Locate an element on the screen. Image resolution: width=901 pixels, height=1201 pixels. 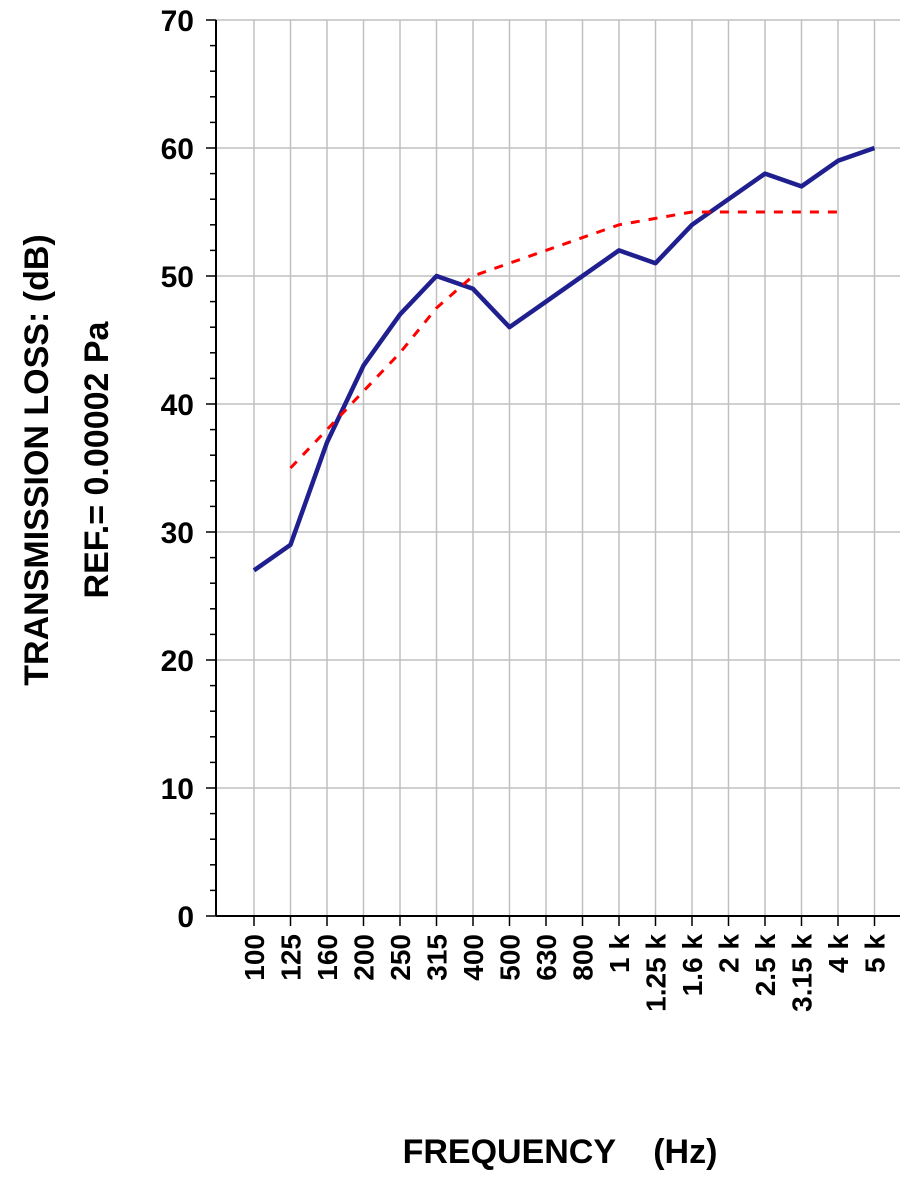
x-tick-label: 1.6 k is located at coordinates (692, 965).